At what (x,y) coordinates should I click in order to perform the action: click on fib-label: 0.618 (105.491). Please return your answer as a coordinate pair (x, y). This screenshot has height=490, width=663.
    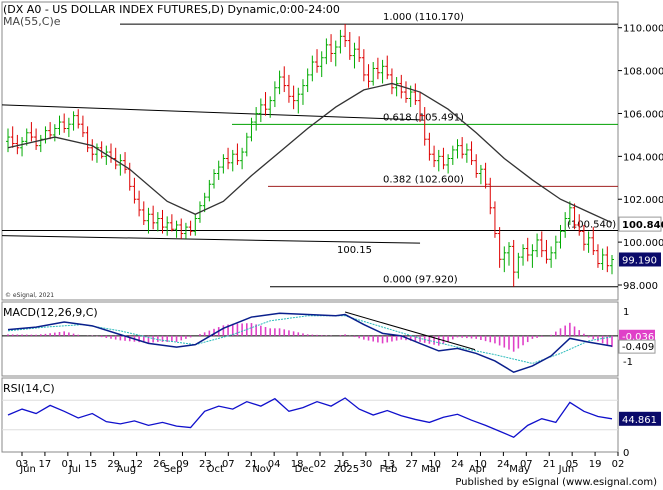
    Looking at the image, I should click on (423, 117).